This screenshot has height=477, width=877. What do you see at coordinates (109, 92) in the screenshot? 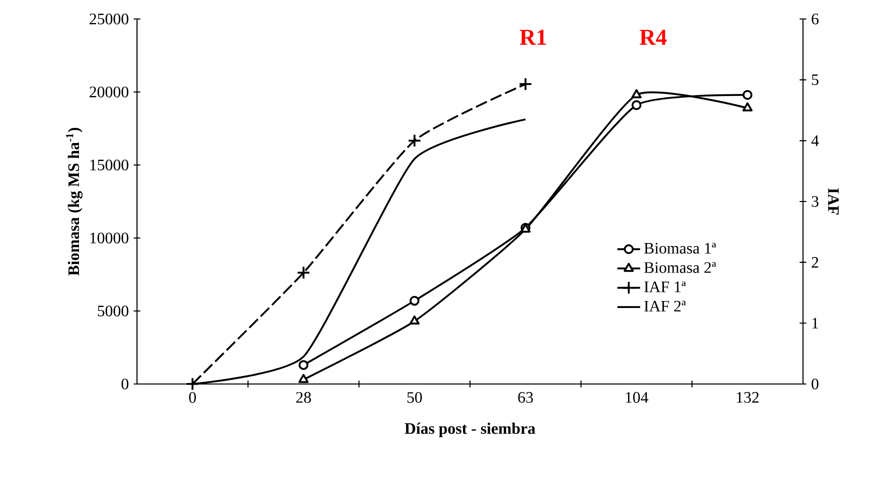
I see `y-tick-label: 20000` at bounding box center [109, 92].